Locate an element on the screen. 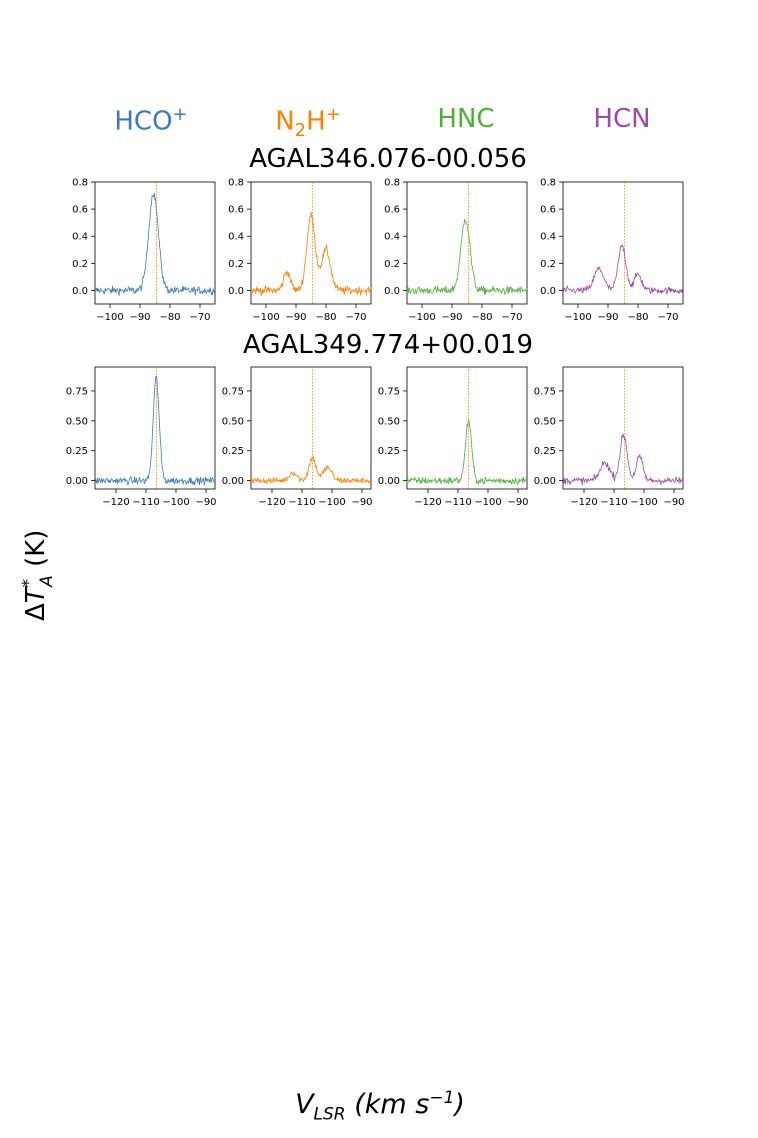  molecule-header-hnc: HNC is located at coordinates (466, 119).